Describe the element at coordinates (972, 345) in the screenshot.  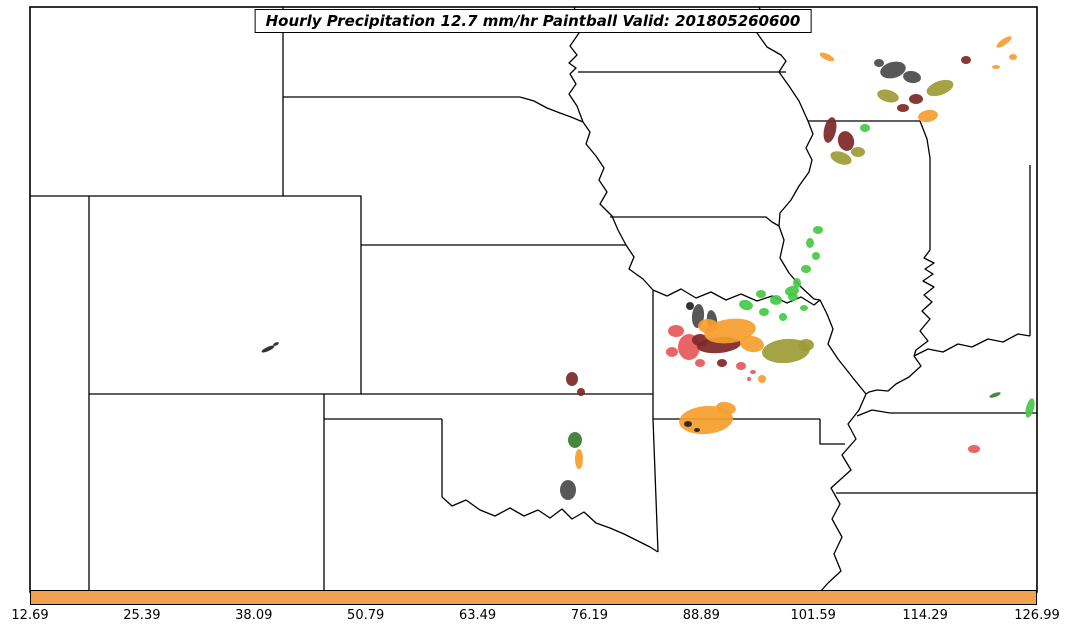
I see `border-ohio-river-in-ky-border` at that location.